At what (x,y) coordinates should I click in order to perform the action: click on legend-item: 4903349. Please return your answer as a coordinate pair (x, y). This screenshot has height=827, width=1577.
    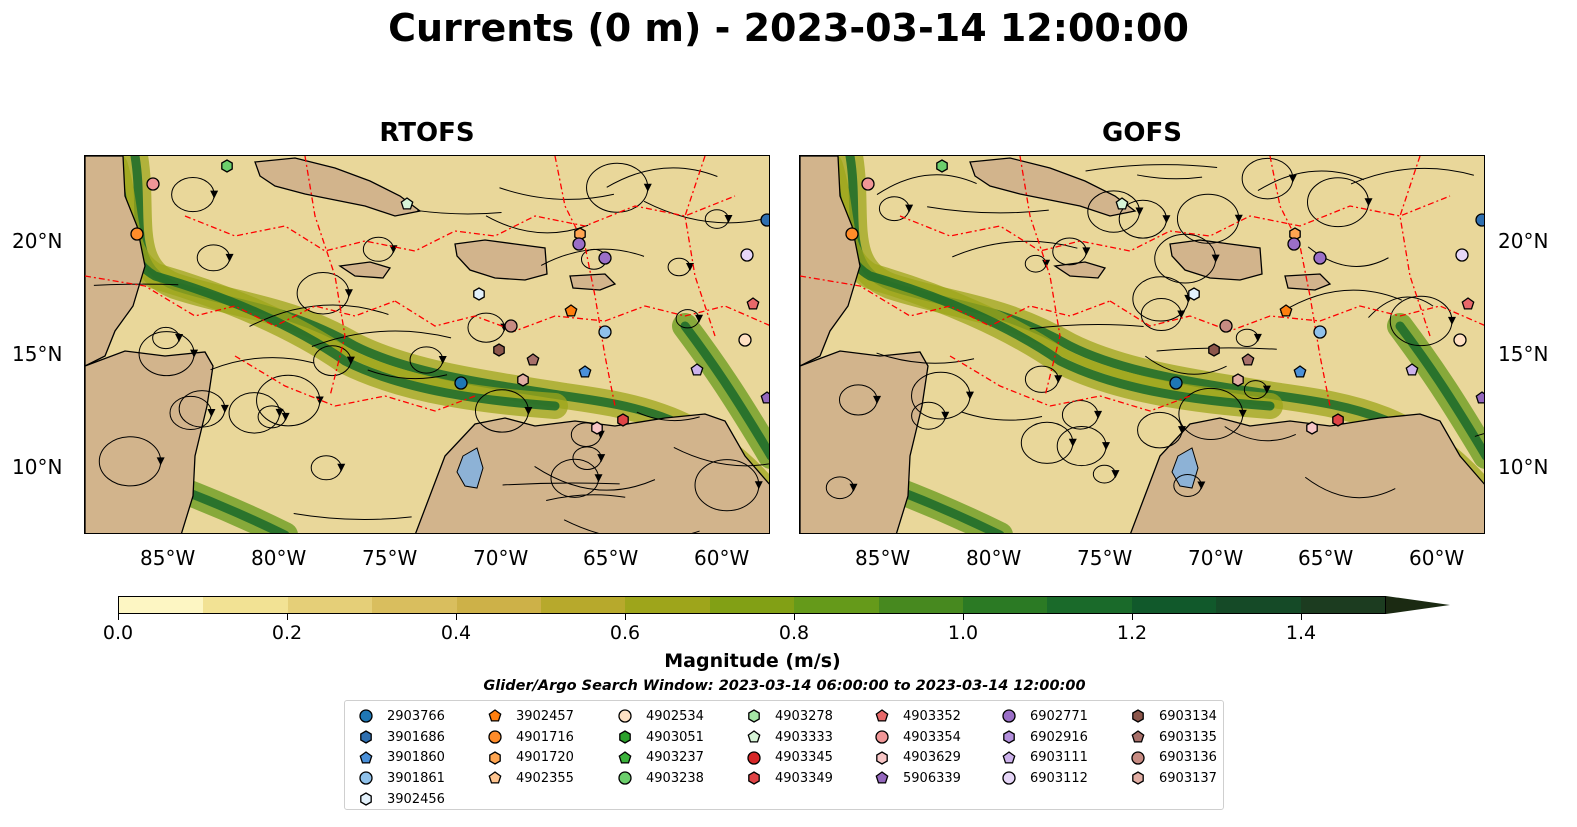
    Looking at the image, I should click on (789, 778).